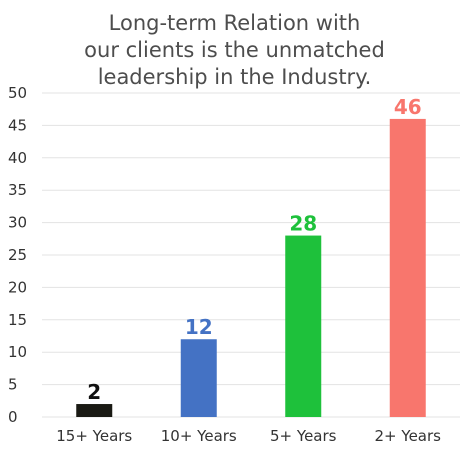 This screenshot has height=456, width=469. Describe the element at coordinates (248, 436) in the screenshot. I see `x-axis-category-labels: 15+ Years 10+ Years 5+ Years 2+ Years` at that location.